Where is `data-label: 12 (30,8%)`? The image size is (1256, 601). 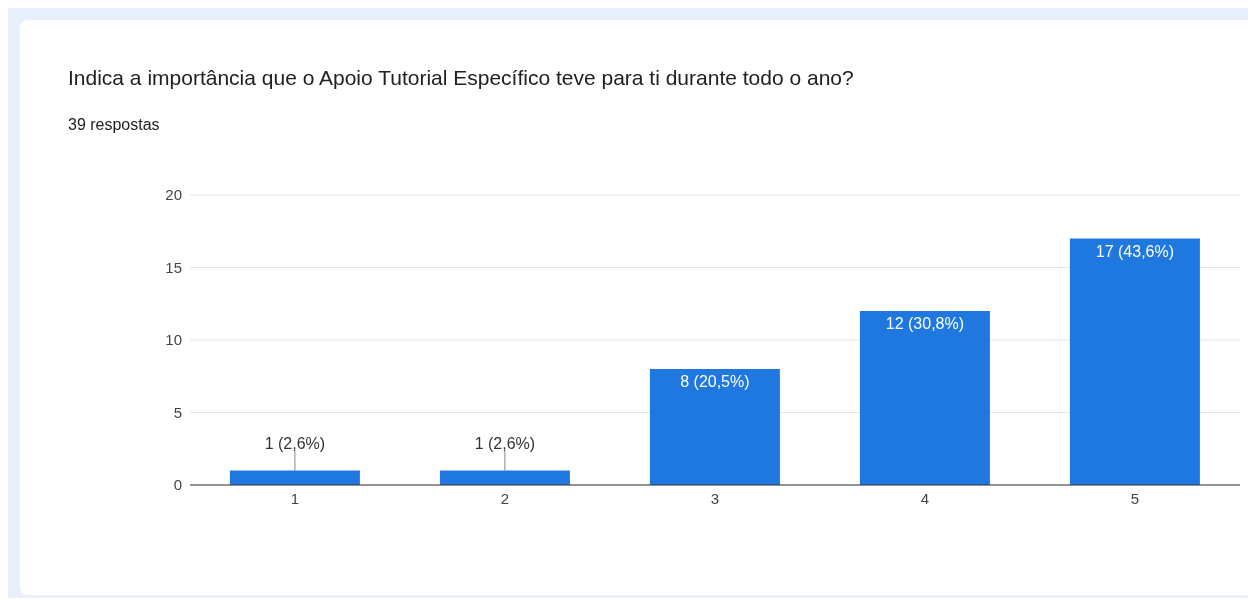
data-label: 12 (30,8%) is located at coordinates (925, 323).